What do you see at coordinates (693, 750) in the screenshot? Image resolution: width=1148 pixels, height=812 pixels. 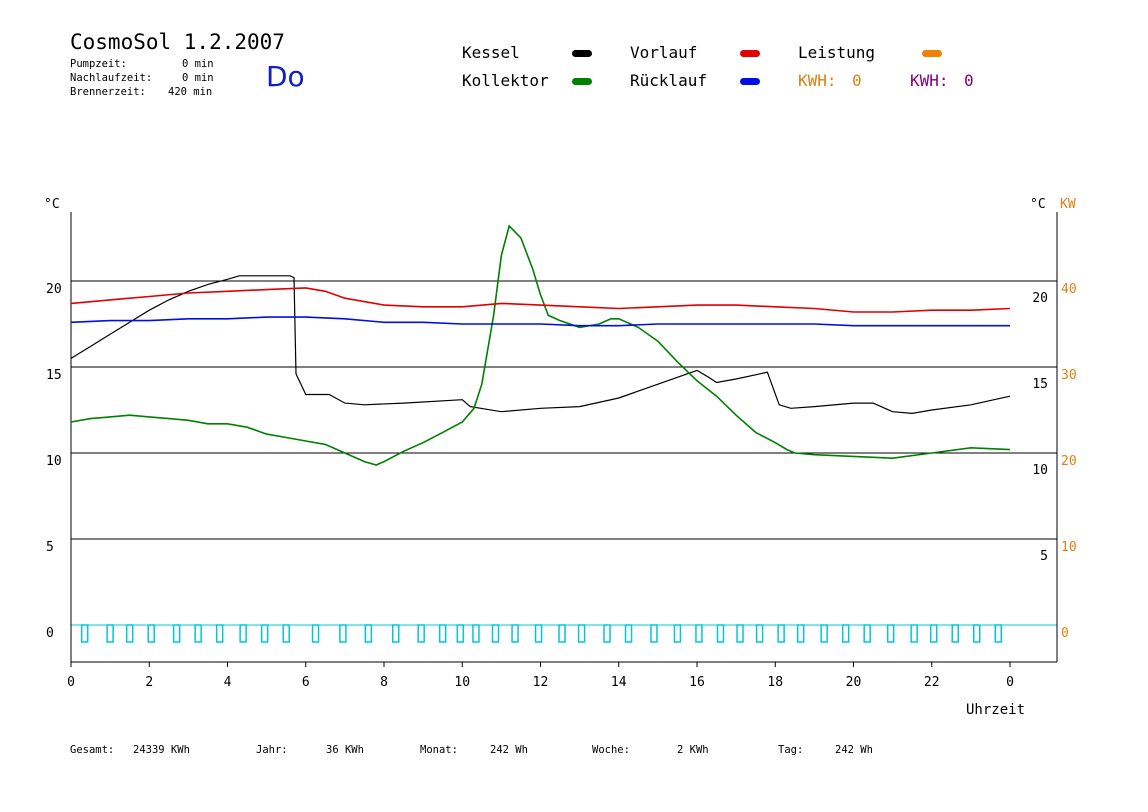 I see `footer-woche-value: 2 KWh` at bounding box center [693, 750].